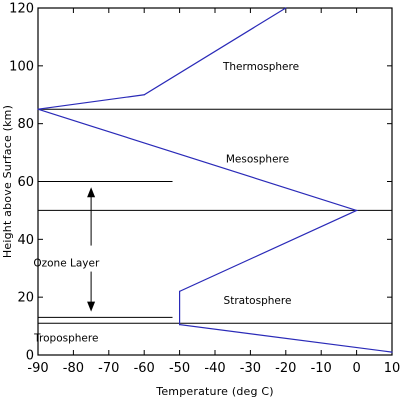  Describe the element at coordinates (179, 368) in the screenshot. I see `x-tick-label: -50` at that location.